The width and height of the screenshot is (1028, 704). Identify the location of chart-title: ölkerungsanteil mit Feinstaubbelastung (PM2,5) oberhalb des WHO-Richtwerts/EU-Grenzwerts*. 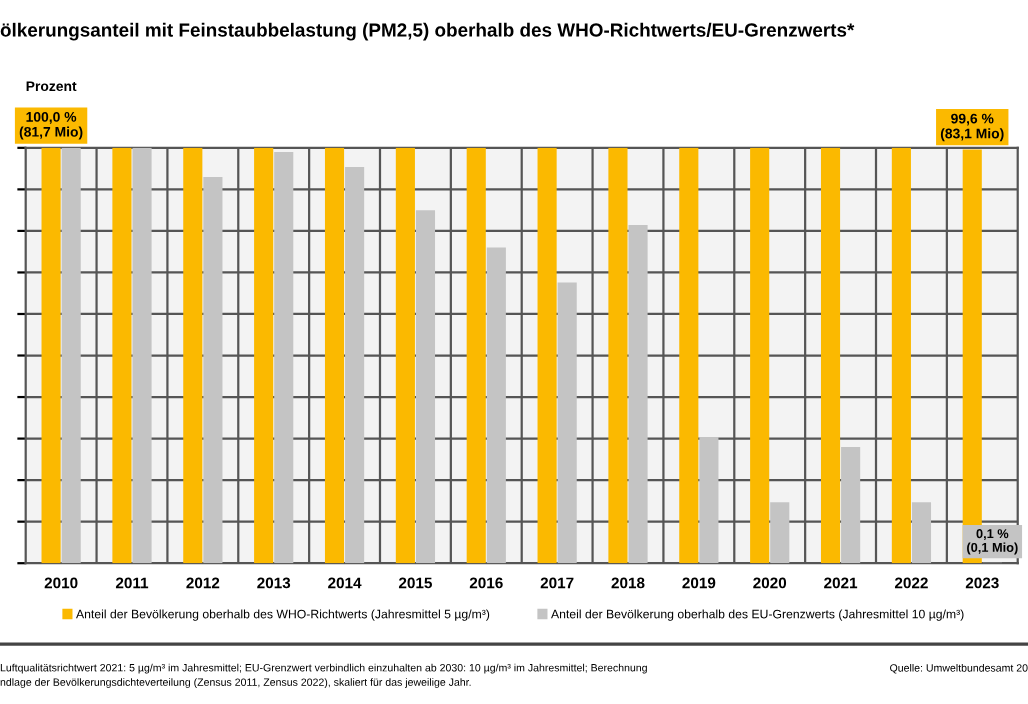
(427, 31).